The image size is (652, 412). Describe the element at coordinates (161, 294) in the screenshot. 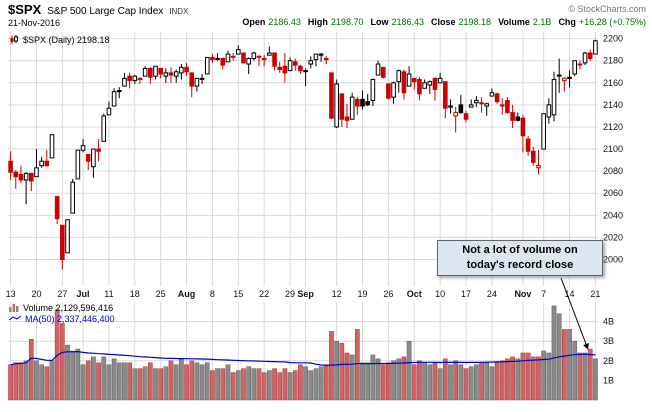

I see `svg-text: 25` at that location.